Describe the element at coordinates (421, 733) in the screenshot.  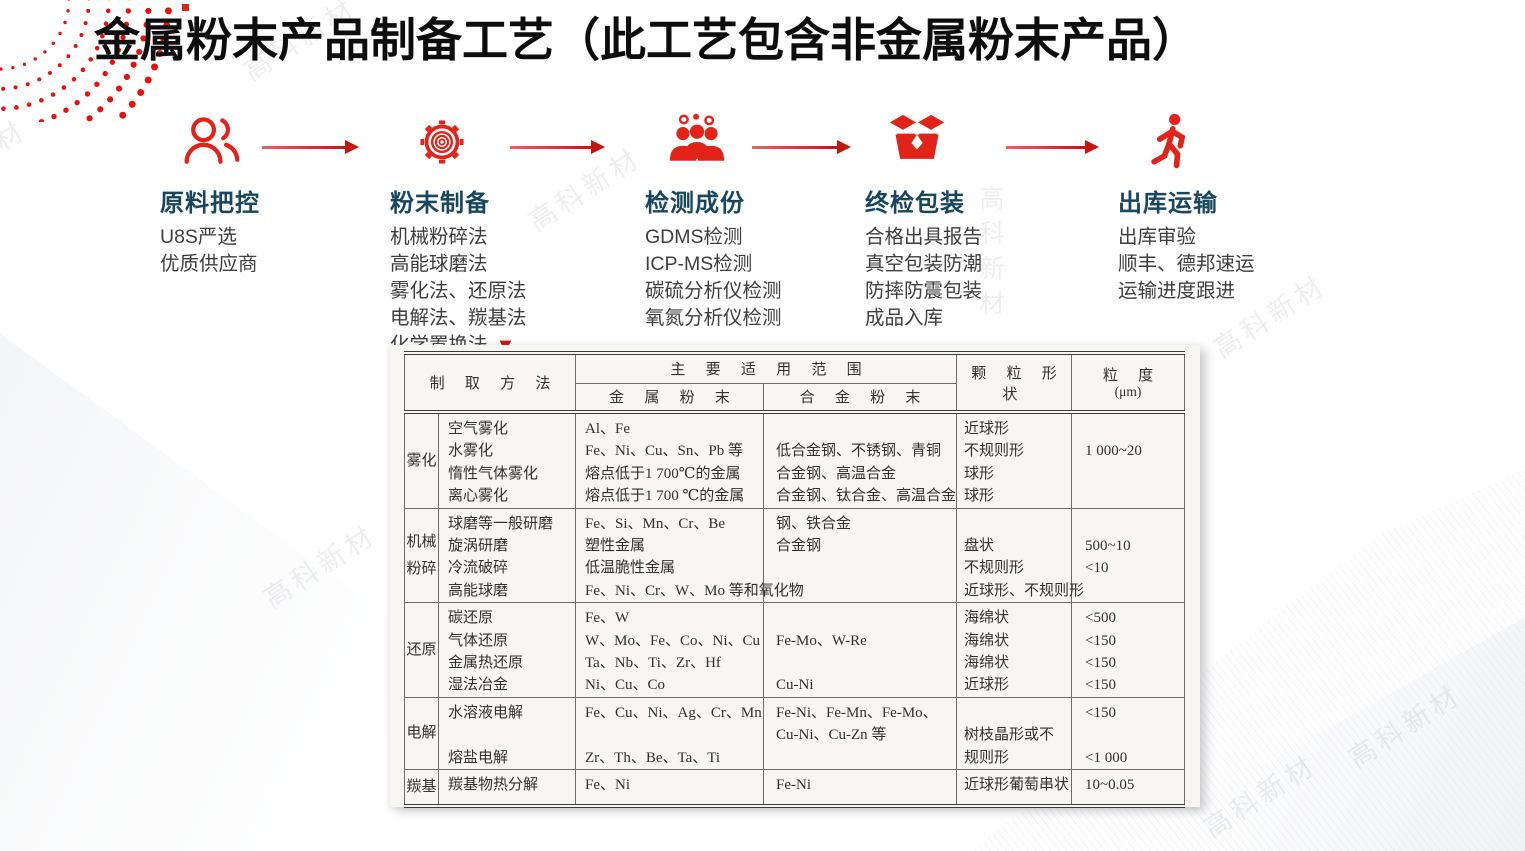
I see `table-cell: 电解` at that location.